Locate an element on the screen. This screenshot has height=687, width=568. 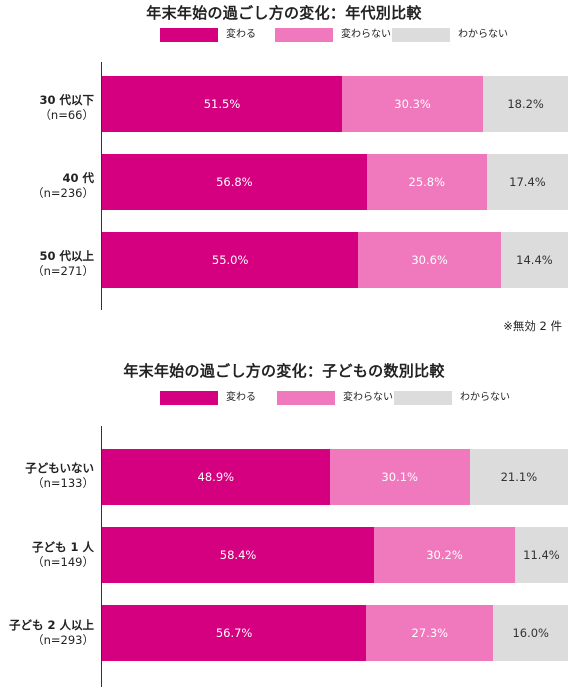
value-label-nochange: 30.1% is located at coordinates (399, 477).